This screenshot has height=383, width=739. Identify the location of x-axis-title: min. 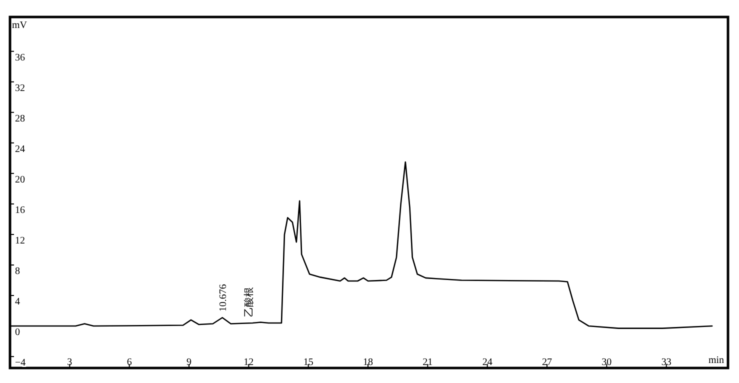
(716, 360).